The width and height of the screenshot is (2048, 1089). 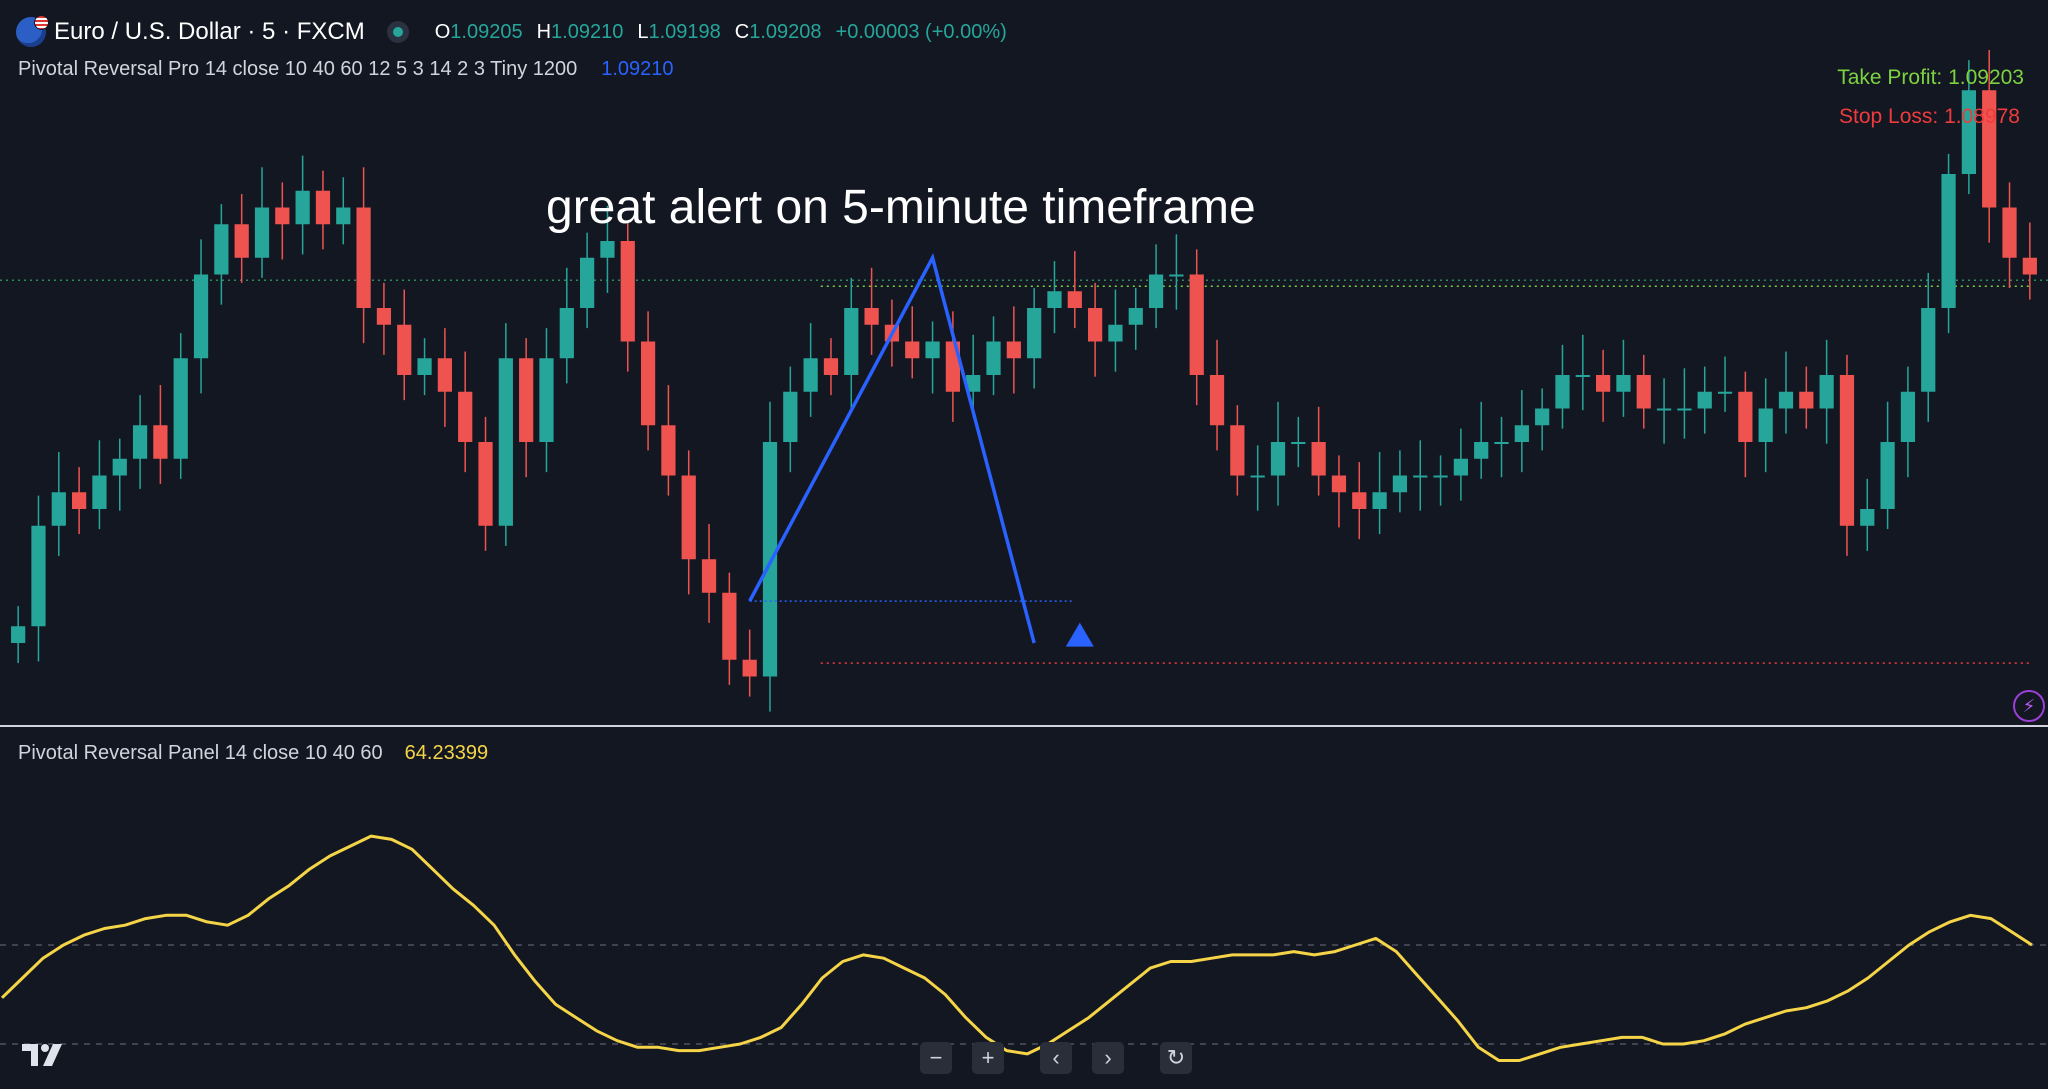 What do you see at coordinates (397, 32) in the screenshot?
I see `market-status-icon` at bounding box center [397, 32].